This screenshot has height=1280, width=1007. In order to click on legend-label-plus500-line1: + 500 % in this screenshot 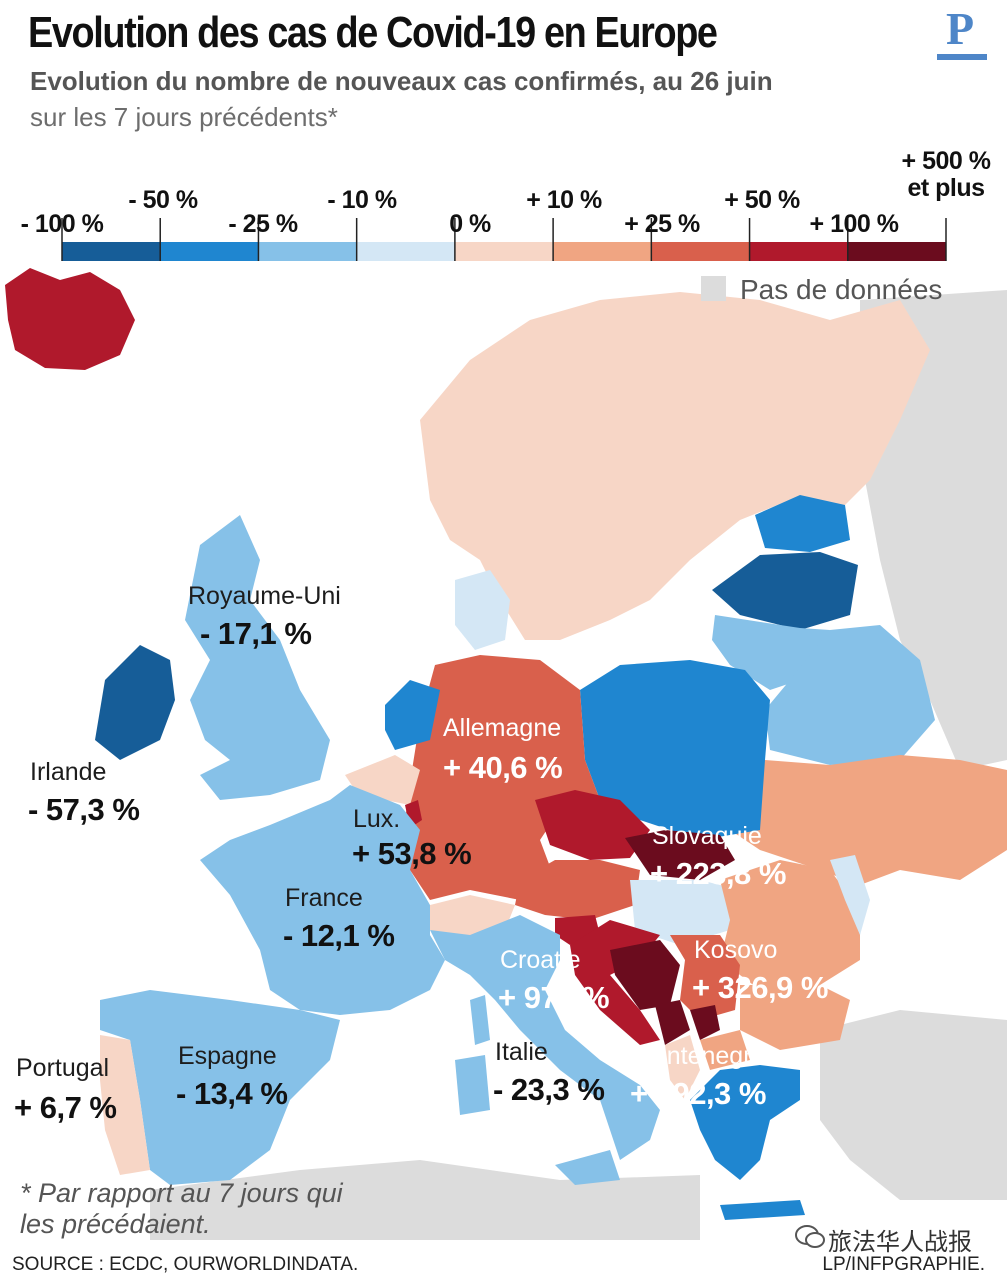, I will do `click(946, 161)`.